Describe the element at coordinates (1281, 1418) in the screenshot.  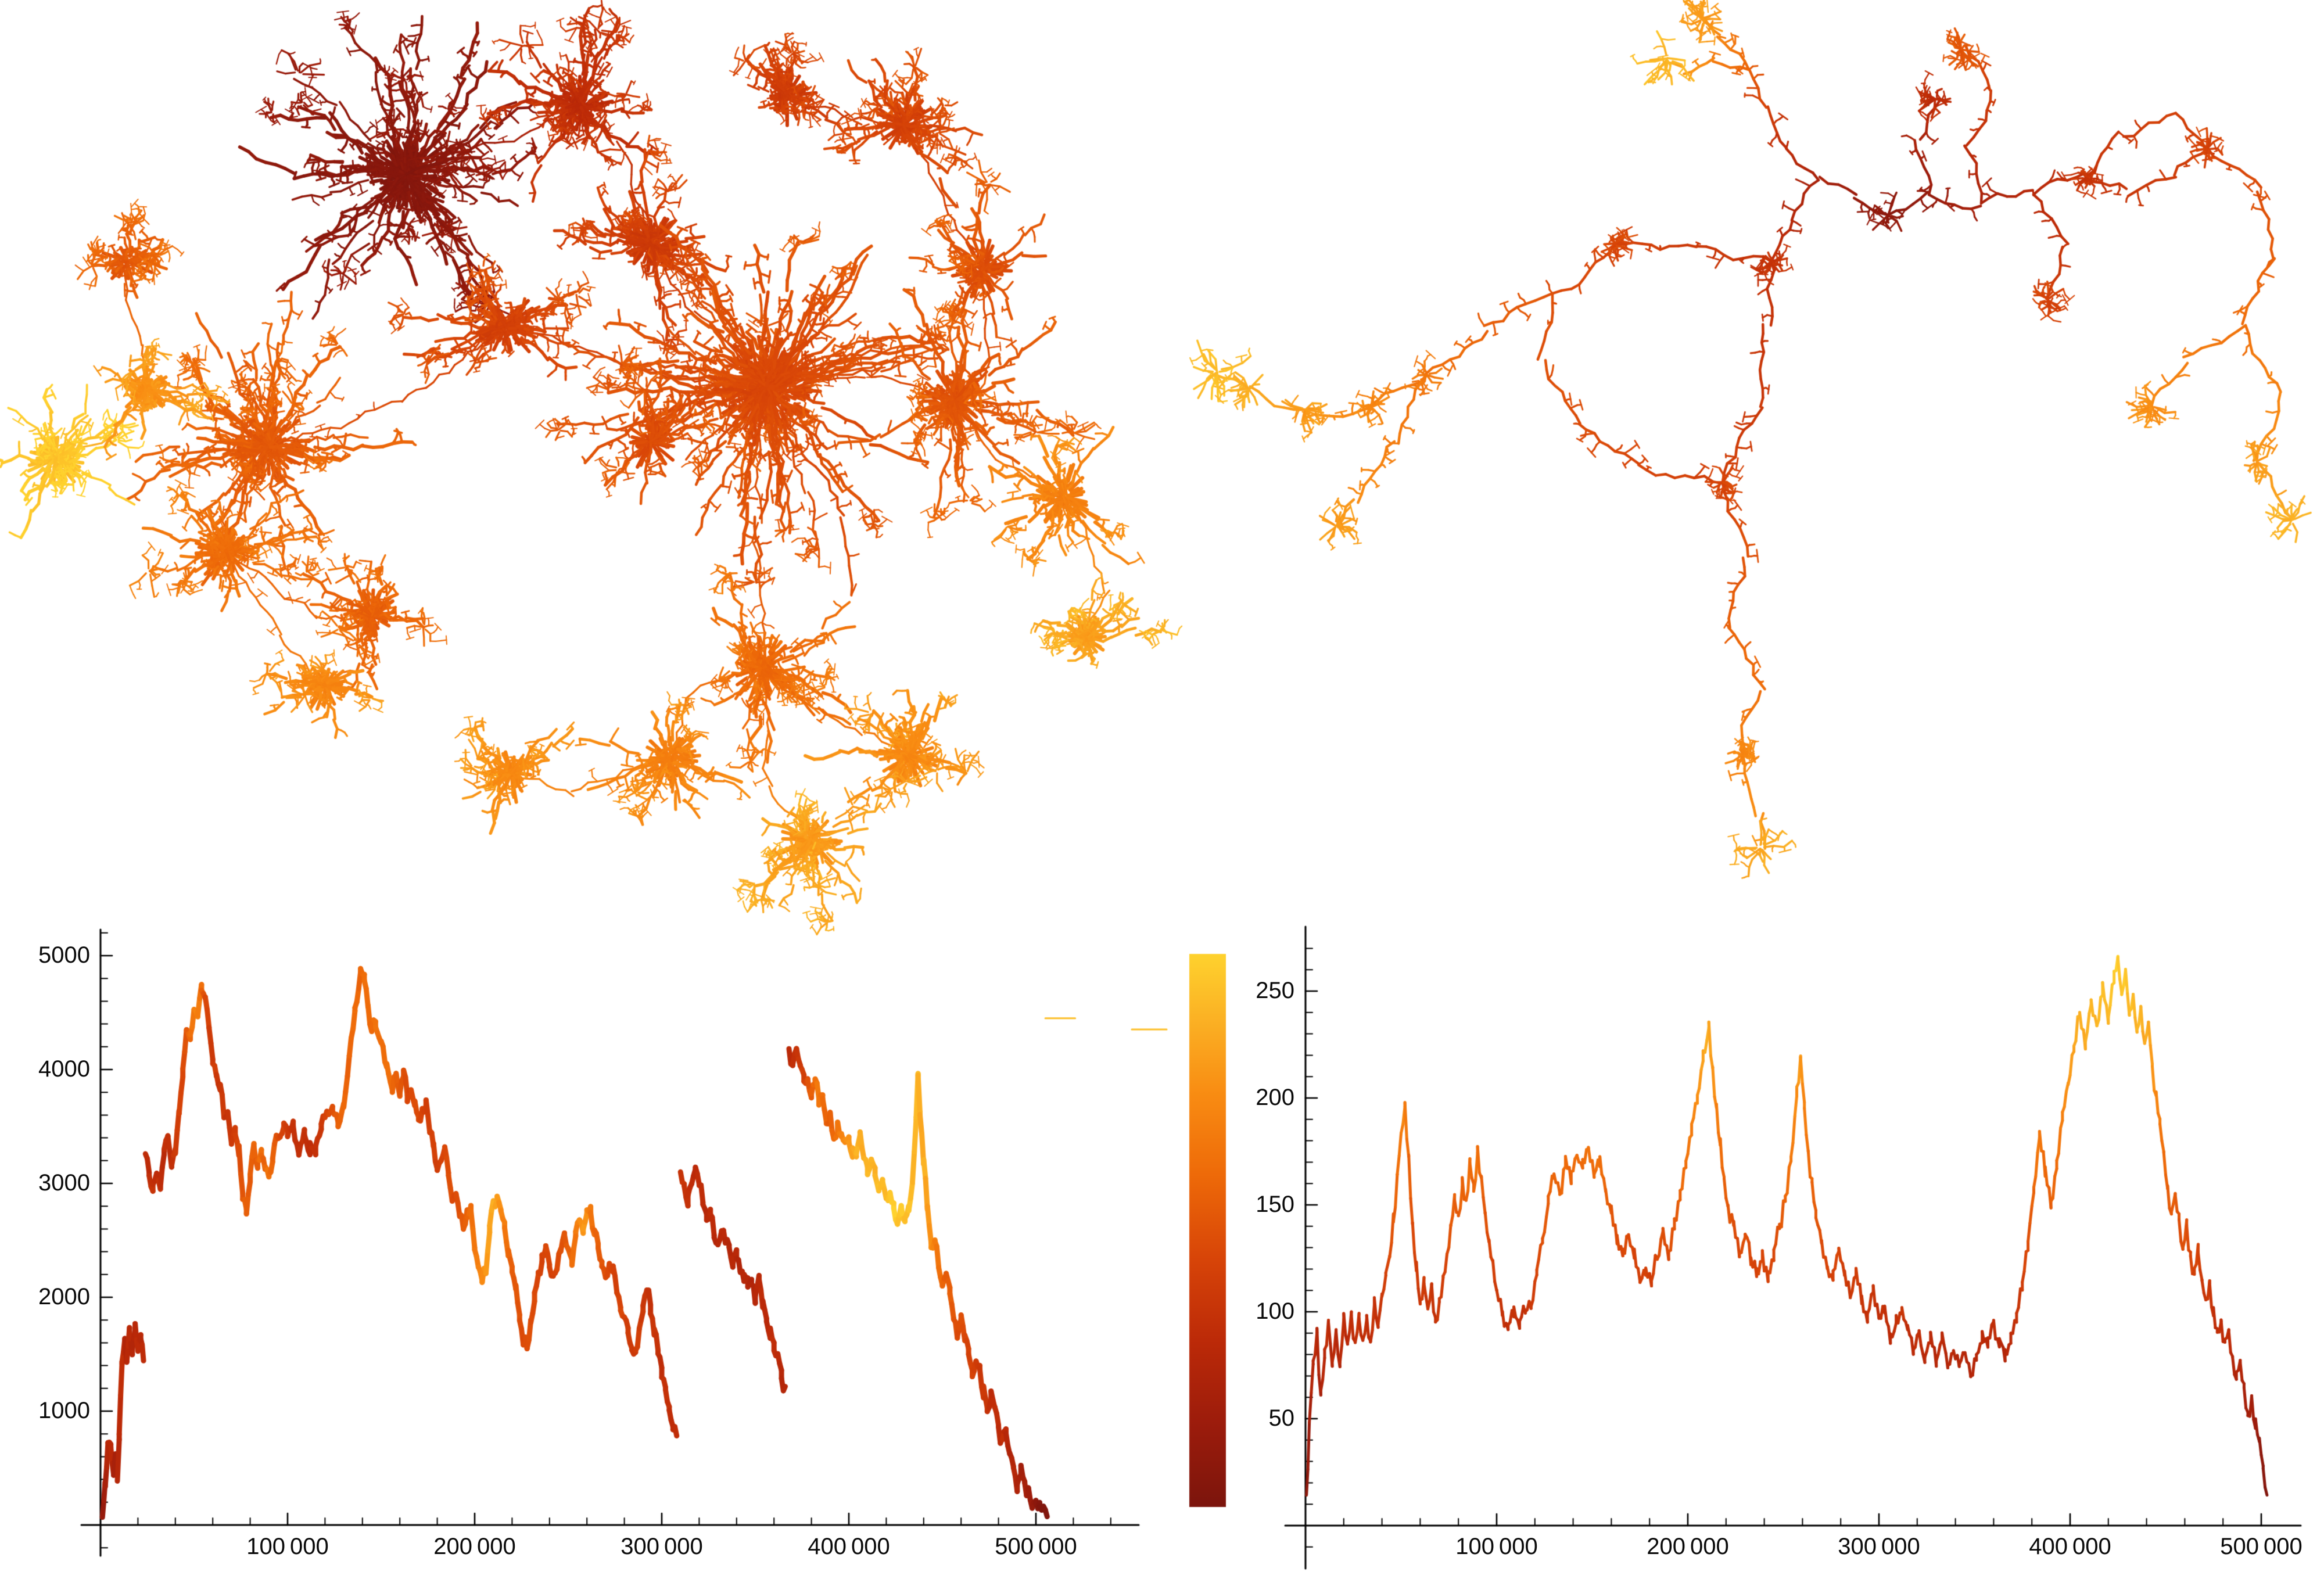
I see `tick-label: 50` at that location.